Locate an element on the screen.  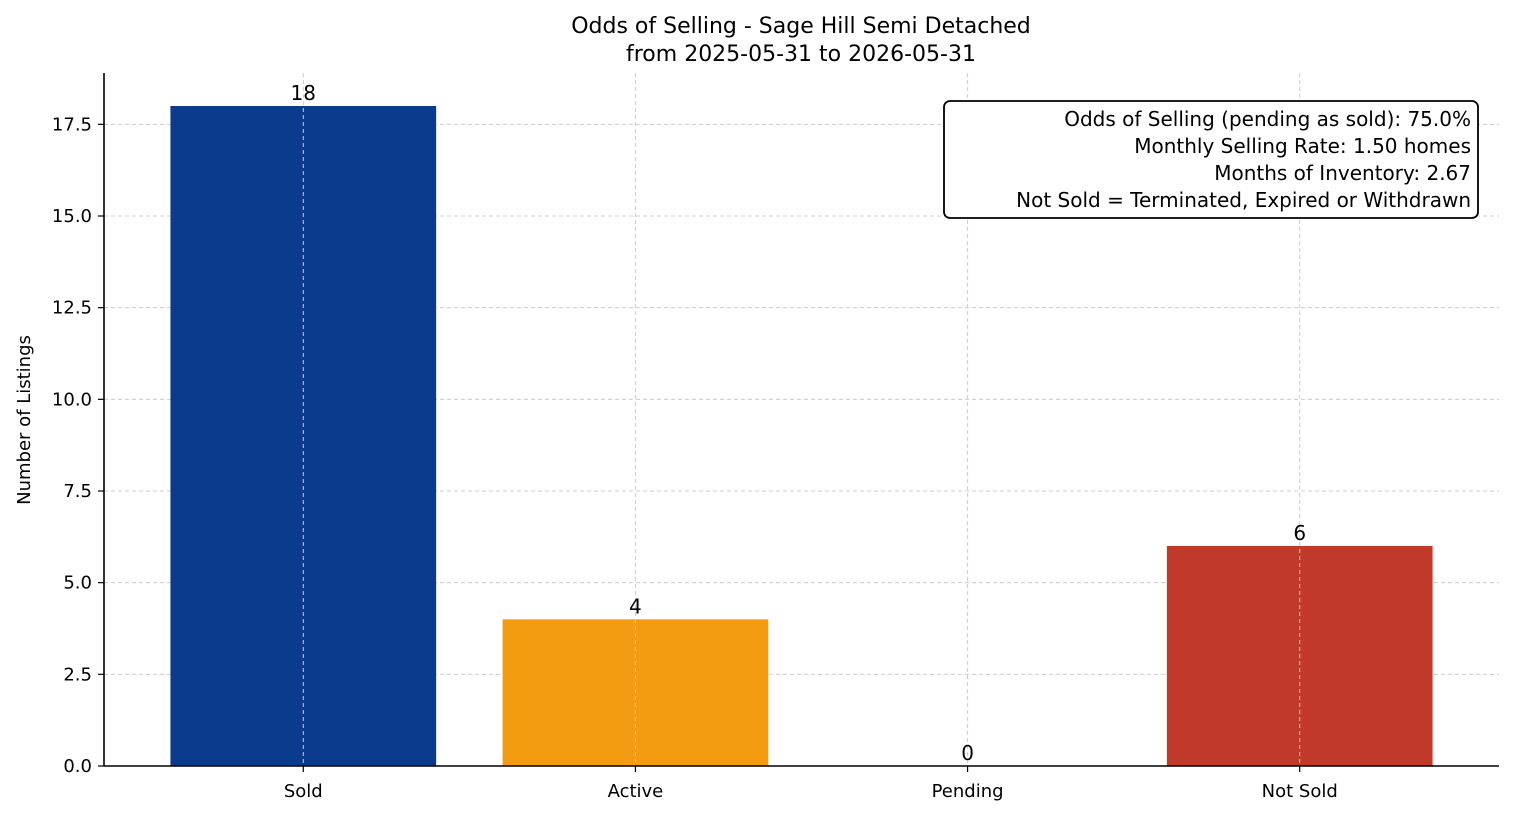
y-tick-label: 17.5 is located at coordinates (72, 124).